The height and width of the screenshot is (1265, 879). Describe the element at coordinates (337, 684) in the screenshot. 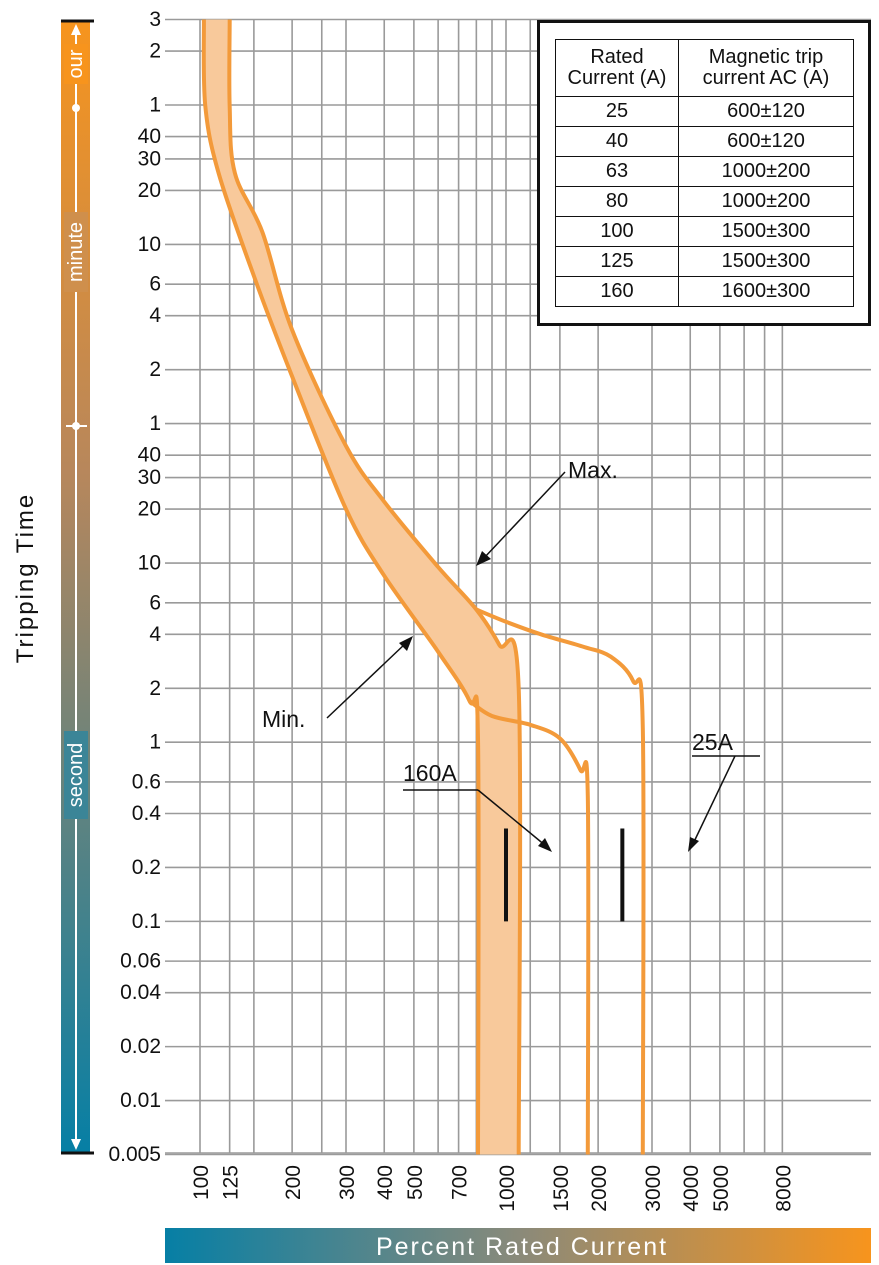

I see `annotation-min: Min.` at that location.